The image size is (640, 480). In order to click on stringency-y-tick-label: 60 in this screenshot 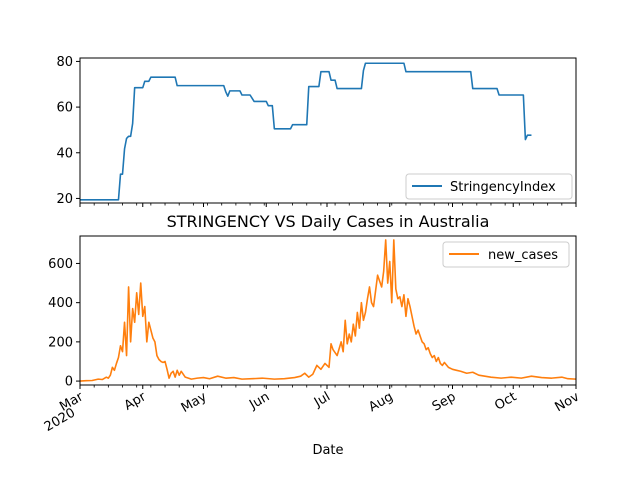, I will do `click(64, 108)`.